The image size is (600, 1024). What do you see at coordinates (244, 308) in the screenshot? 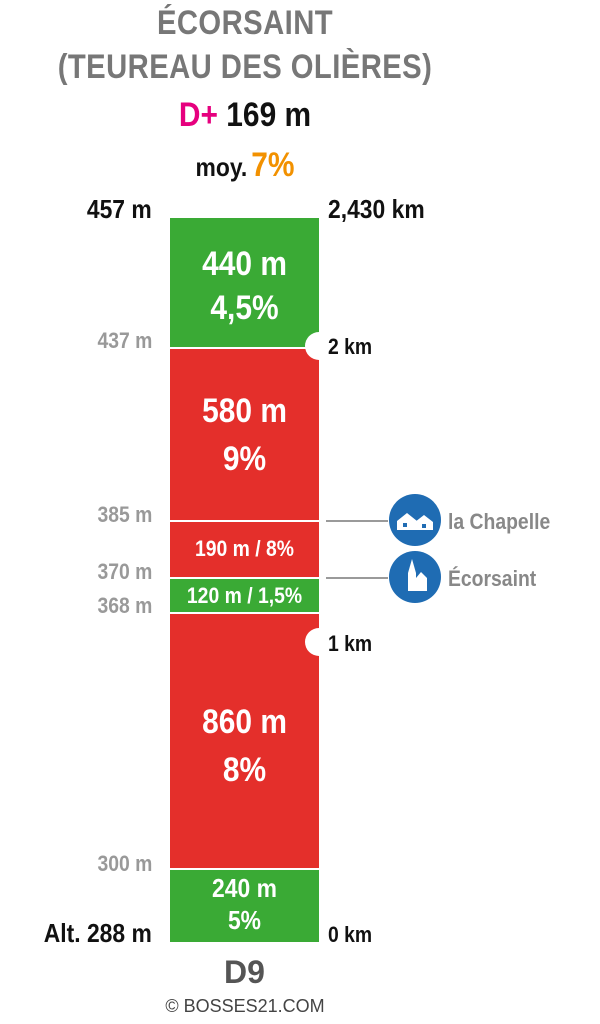
I see `segment-1-grade: 4,5%` at bounding box center [244, 308].